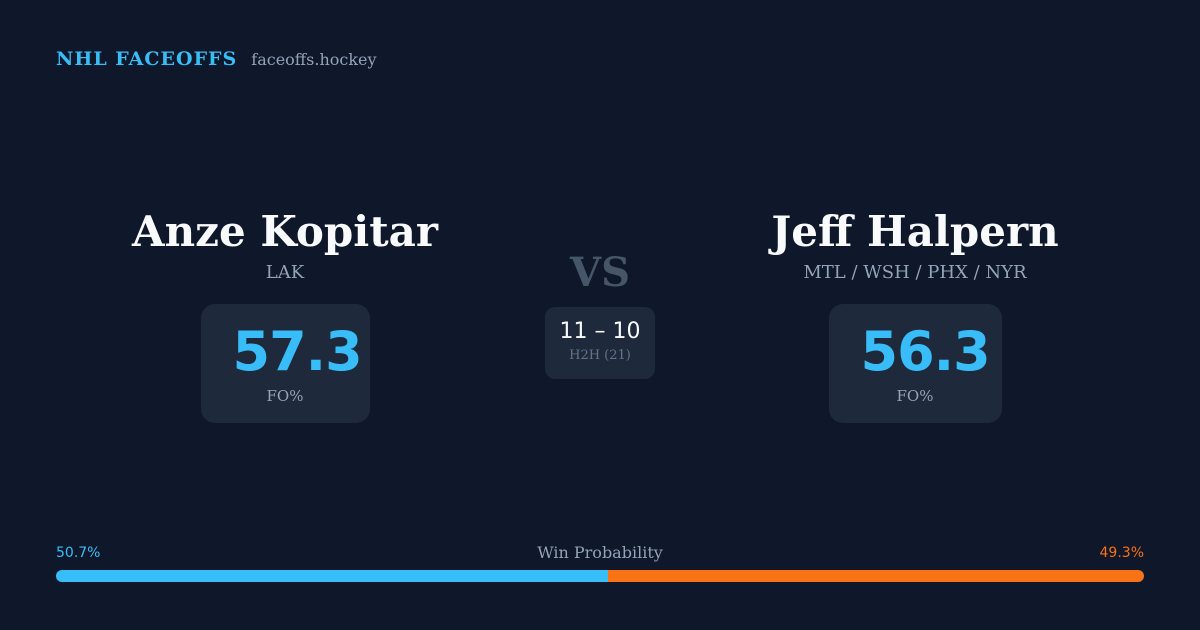 The image size is (1200, 630). What do you see at coordinates (147, 59) in the screenshot?
I see `brand-title: NHL FACEOFFS` at bounding box center [147, 59].